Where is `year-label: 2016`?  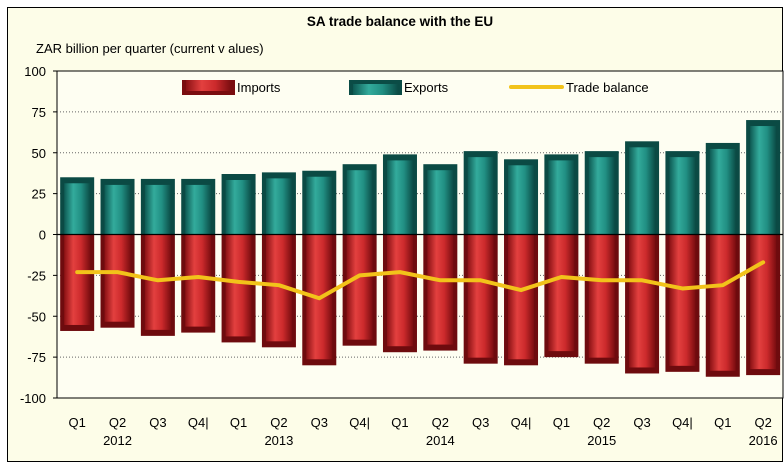 year-label: 2016 is located at coordinates (763, 440).